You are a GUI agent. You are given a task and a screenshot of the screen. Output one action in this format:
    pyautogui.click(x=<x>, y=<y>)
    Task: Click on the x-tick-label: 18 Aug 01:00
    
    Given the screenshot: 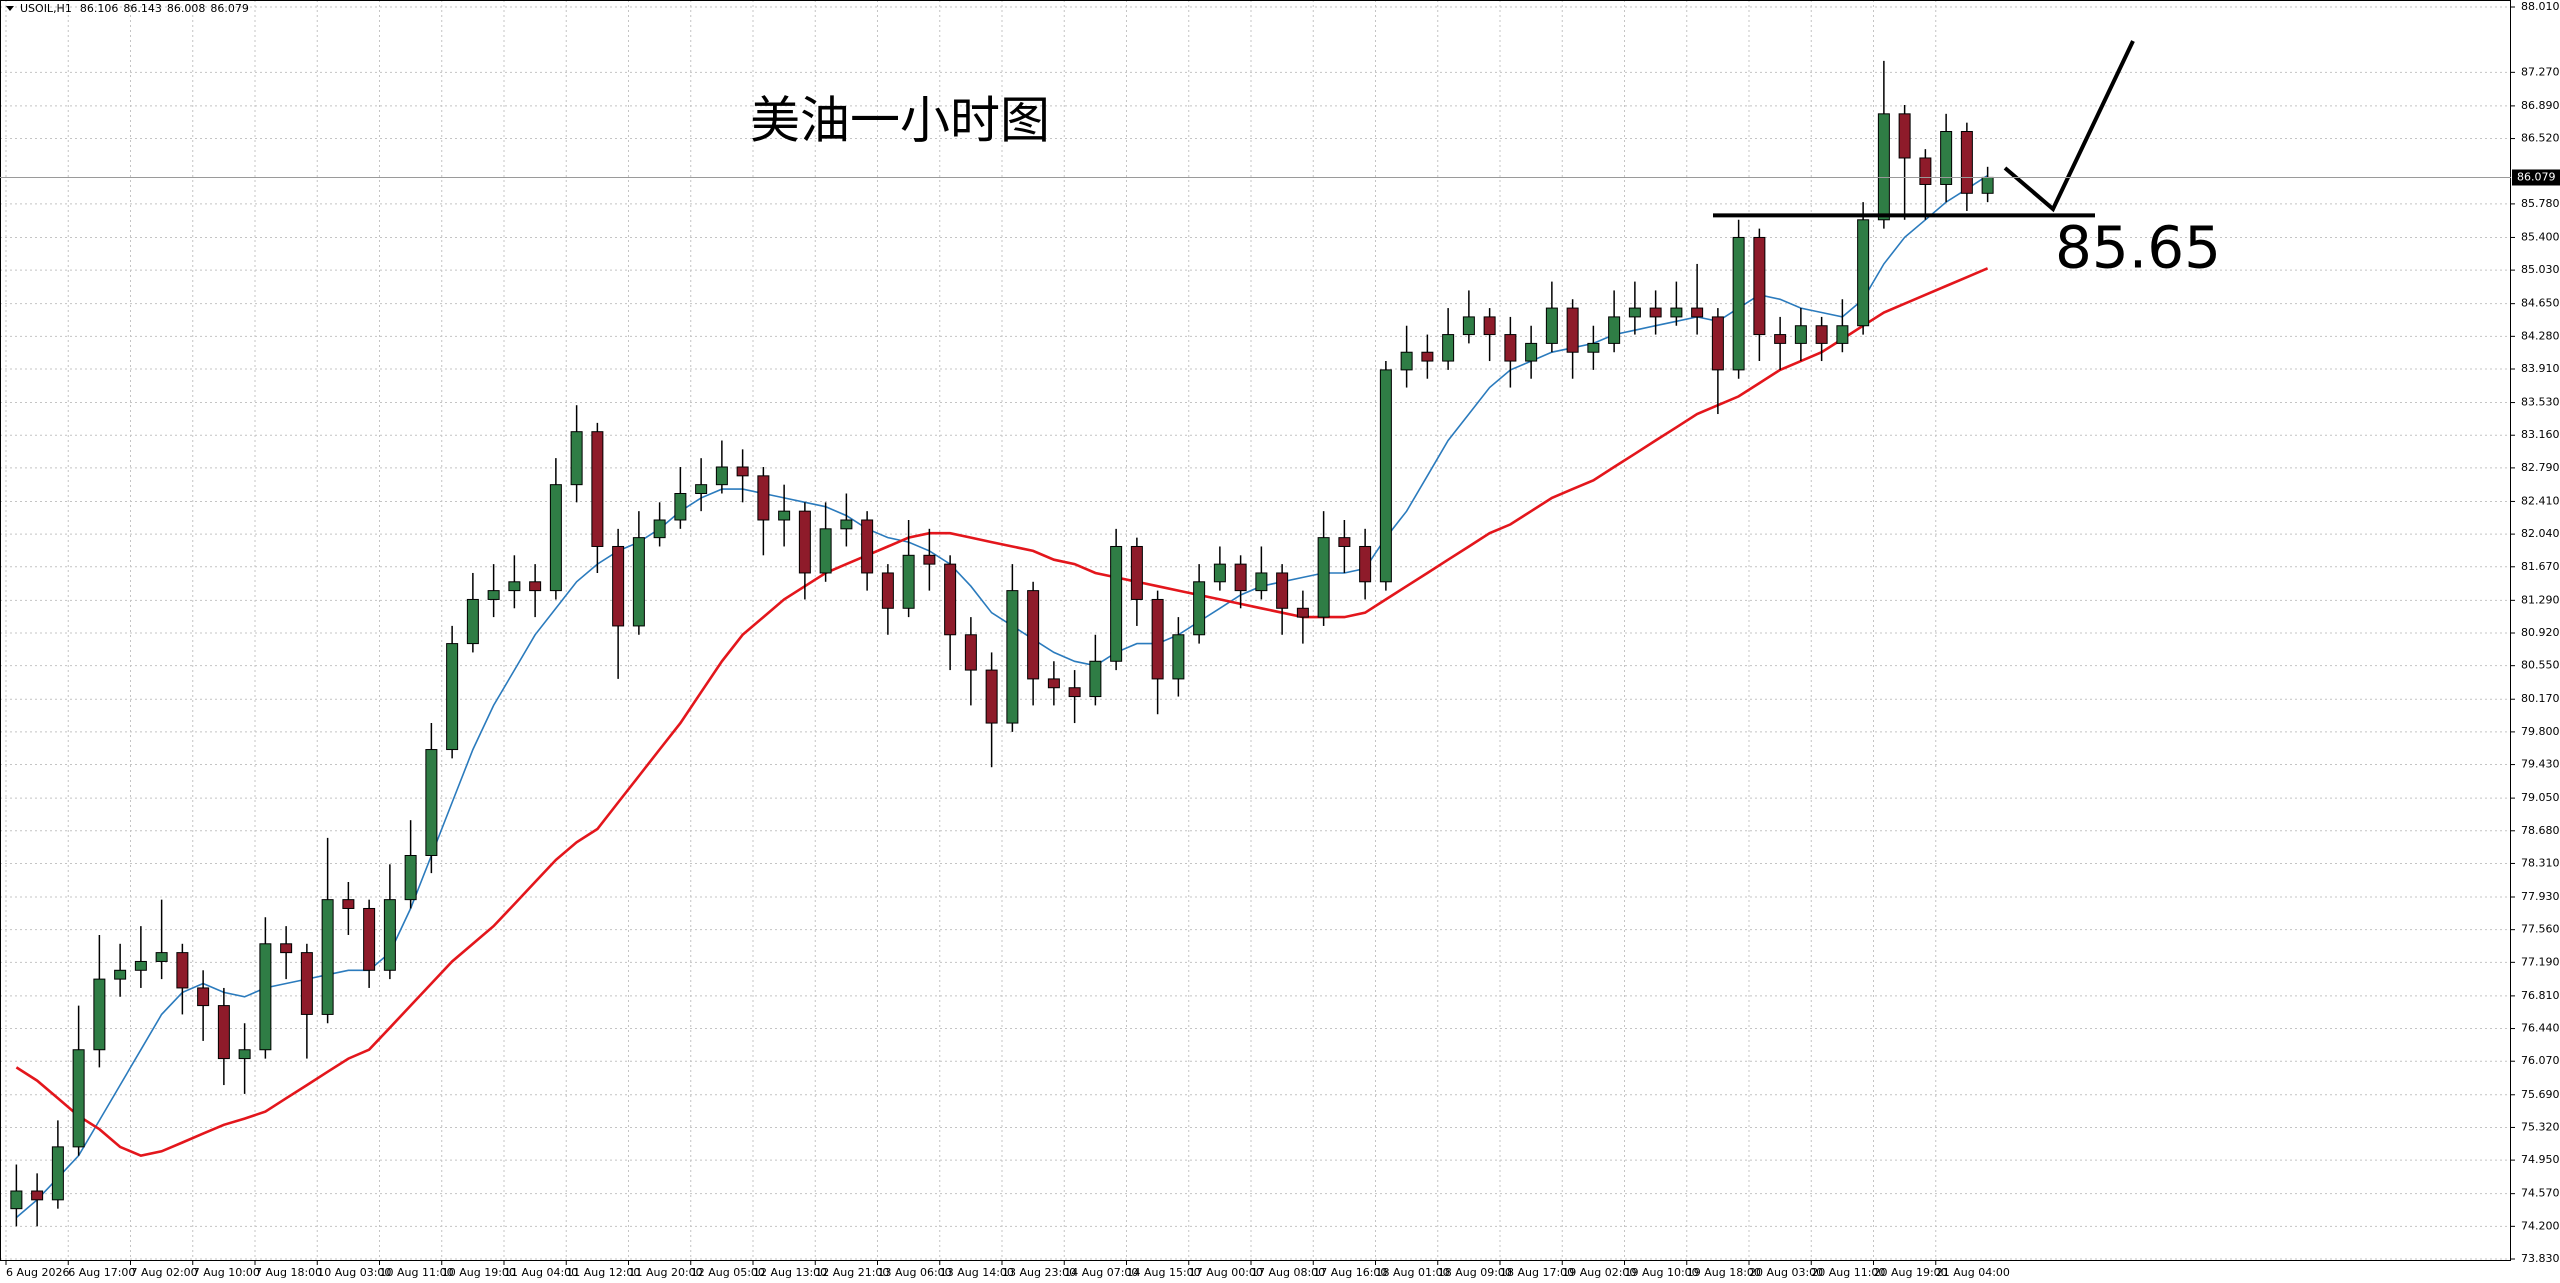 What is the action you would take?
    pyautogui.click(x=1413, y=1272)
    